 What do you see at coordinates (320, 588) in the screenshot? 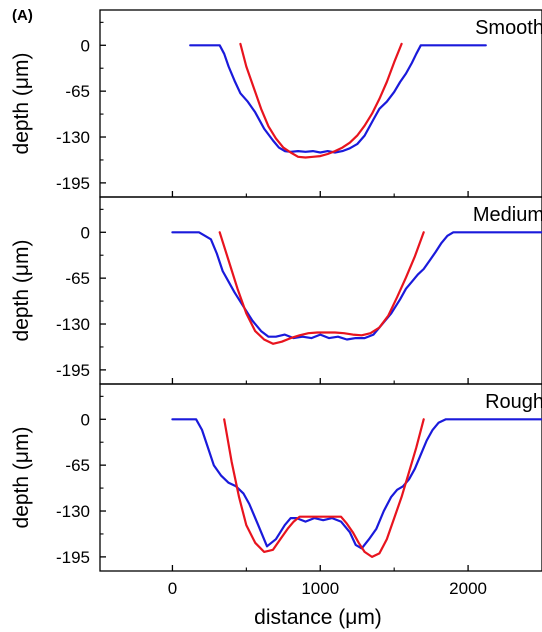
I see `x-tick-label: 1000` at bounding box center [320, 588].